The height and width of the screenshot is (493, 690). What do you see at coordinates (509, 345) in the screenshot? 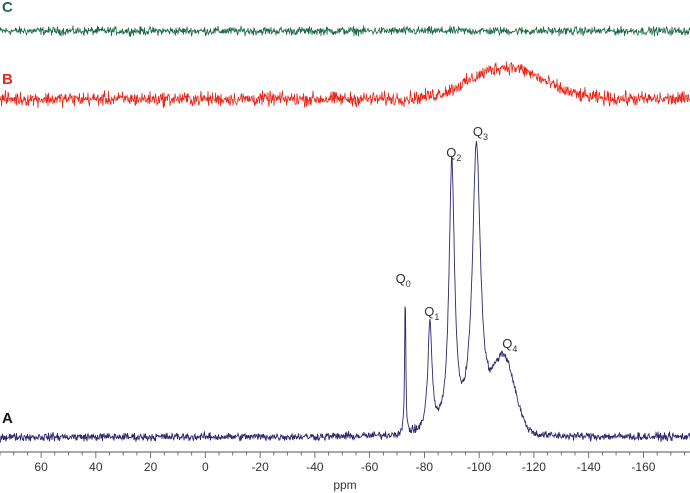
I see `peak-label-q4: Q4` at bounding box center [509, 345].